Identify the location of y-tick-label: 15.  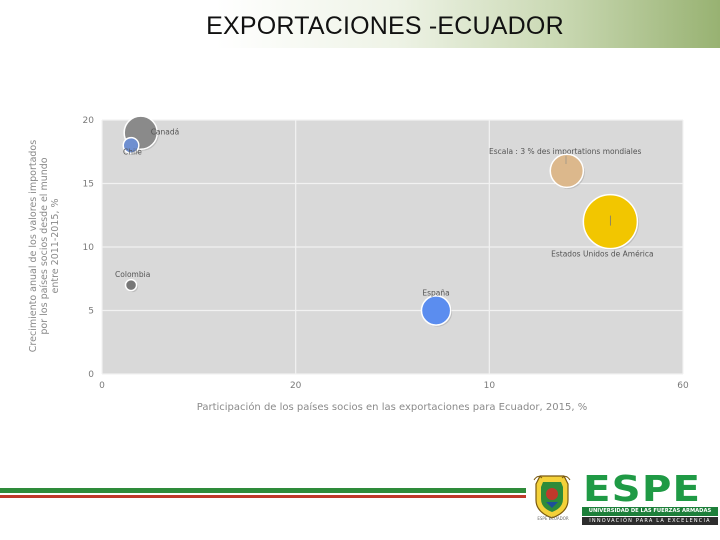
(88, 185).